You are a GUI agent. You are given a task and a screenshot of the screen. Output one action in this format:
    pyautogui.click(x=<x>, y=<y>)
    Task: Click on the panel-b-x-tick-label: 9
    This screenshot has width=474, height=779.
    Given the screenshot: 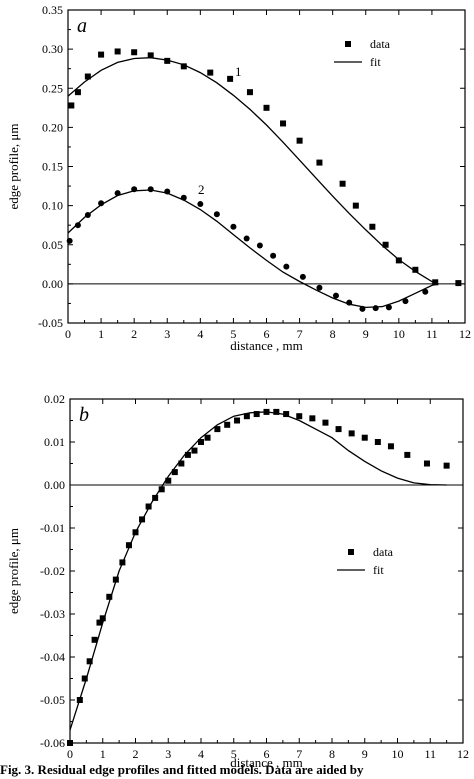 What is the action you would take?
    pyautogui.click(x=365, y=754)
    